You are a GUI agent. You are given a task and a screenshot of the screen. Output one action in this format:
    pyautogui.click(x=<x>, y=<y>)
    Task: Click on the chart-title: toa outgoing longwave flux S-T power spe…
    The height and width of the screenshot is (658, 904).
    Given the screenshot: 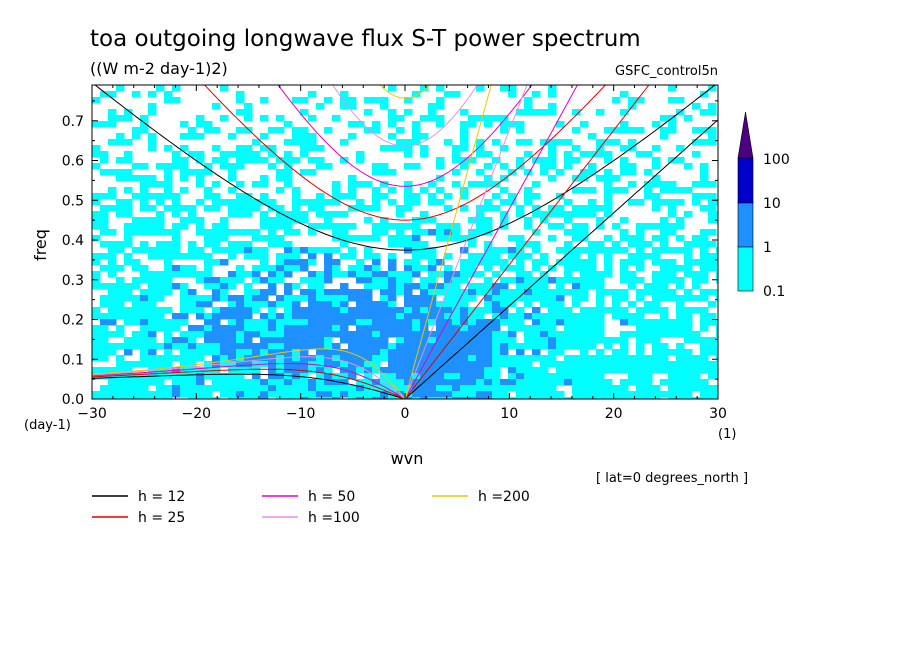 What is the action you would take?
    pyautogui.click(x=365, y=39)
    